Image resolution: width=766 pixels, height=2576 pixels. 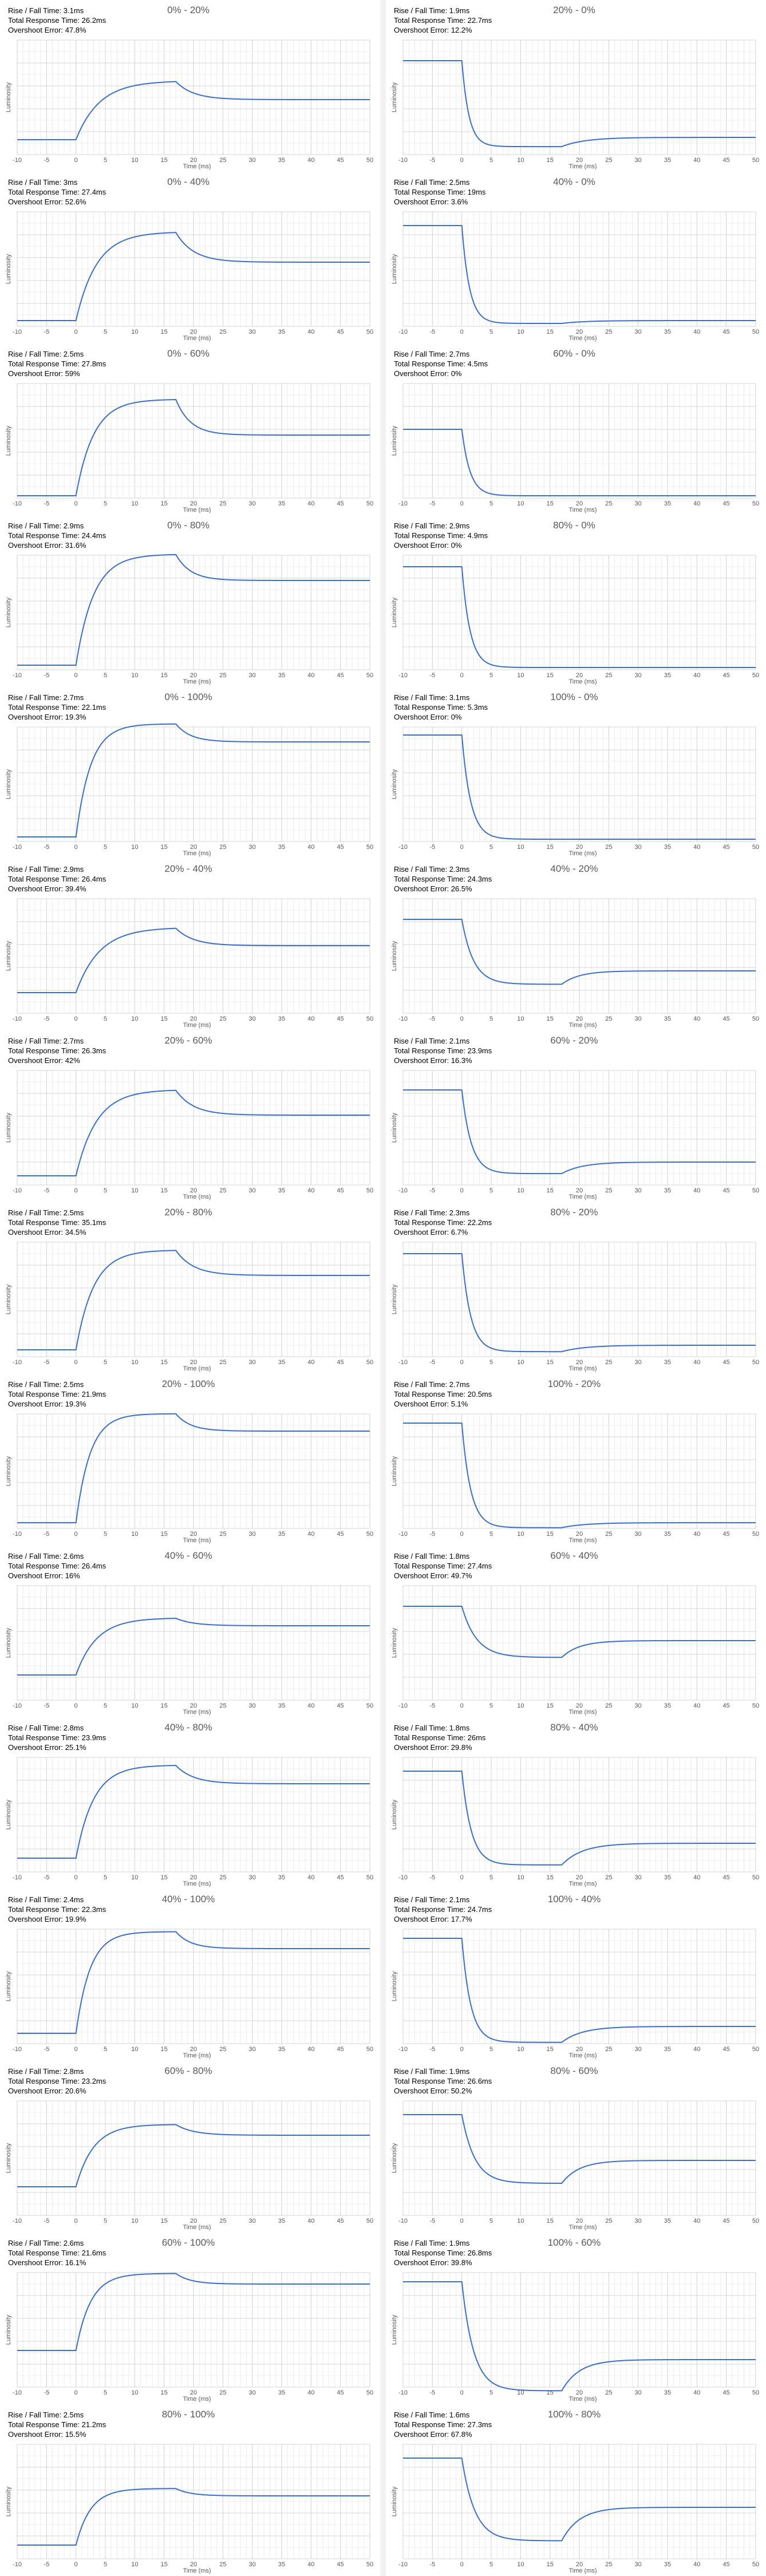 What do you see at coordinates (432, 525) in the screenshot?
I see `stat-line: Rise / Fall Time: 2.9ms` at bounding box center [432, 525].